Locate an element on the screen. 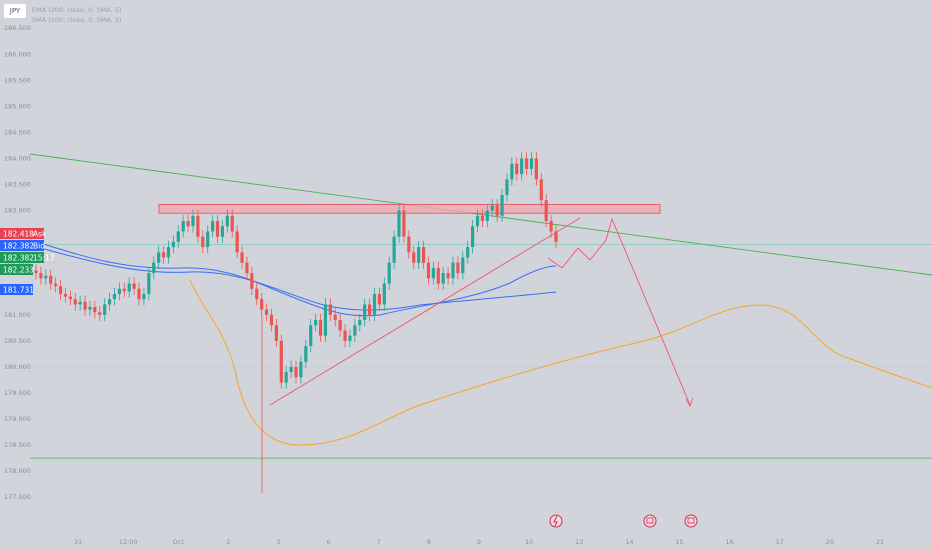 The height and width of the screenshot is (550, 932). lightning-icon is located at coordinates (556, 521).